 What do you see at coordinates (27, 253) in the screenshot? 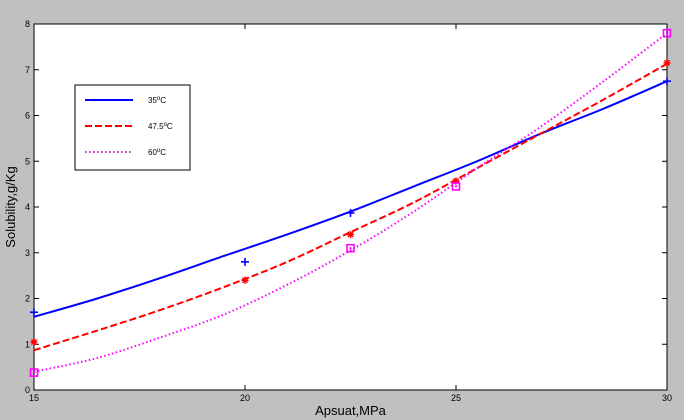
I see `y-tick-label: 3` at bounding box center [27, 253].